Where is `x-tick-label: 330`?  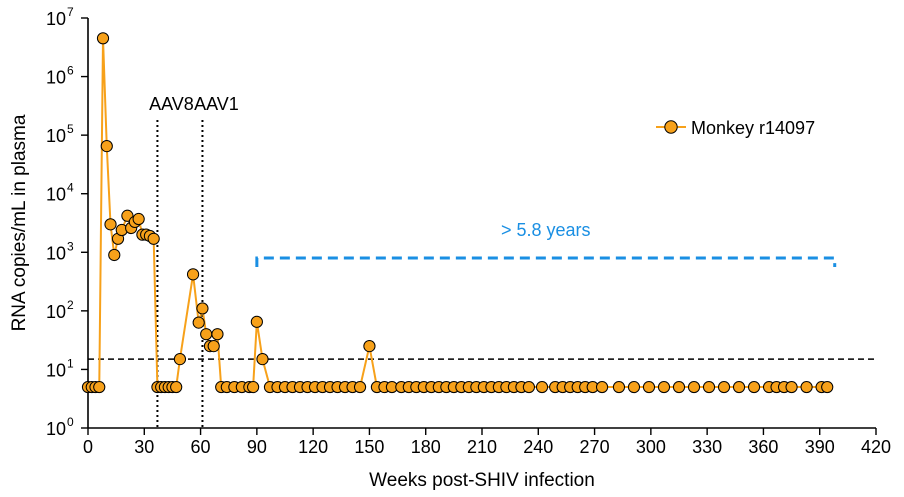 x-tick-label: 330 is located at coordinates (707, 447).